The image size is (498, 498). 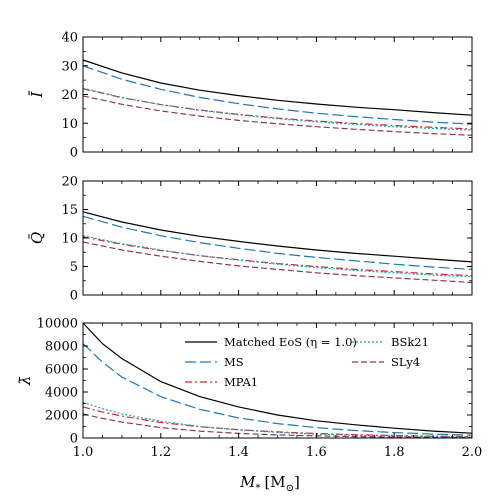 I want to click on legend-label: Matched EoS (η = 1.0), so click(x=290, y=342).